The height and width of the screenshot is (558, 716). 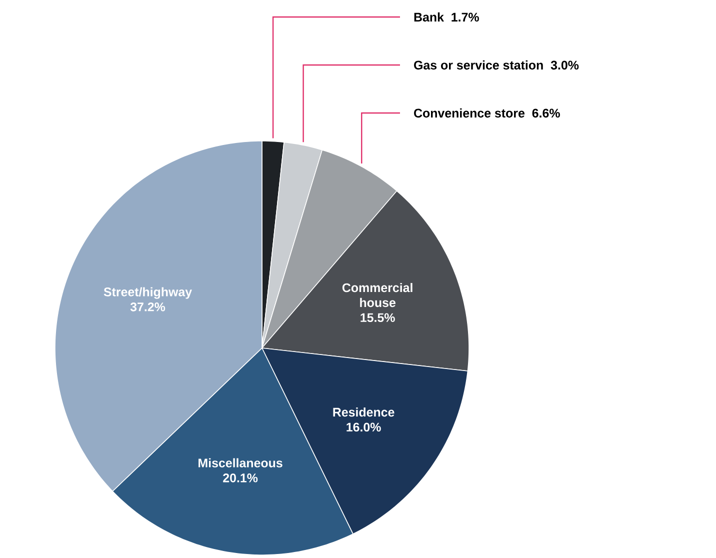 What do you see at coordinates (564, 65) in the screenshot?
I see `data-label: 3.0%` at bounding box center [564, 65].